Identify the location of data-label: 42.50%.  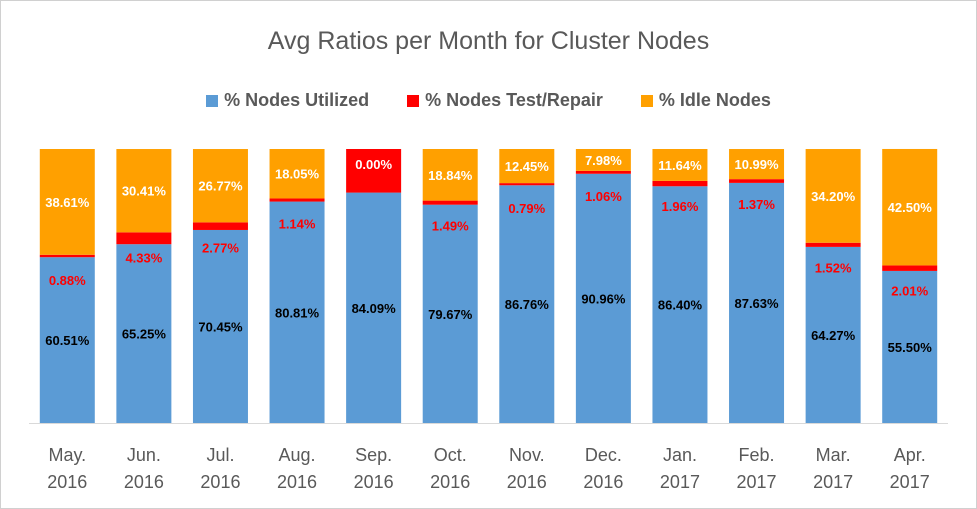
(910, 207).